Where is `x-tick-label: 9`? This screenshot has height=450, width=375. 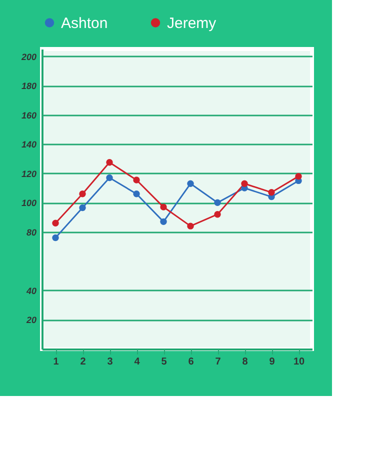
x-tick-label: 9 is located at coordinates (272, 362).